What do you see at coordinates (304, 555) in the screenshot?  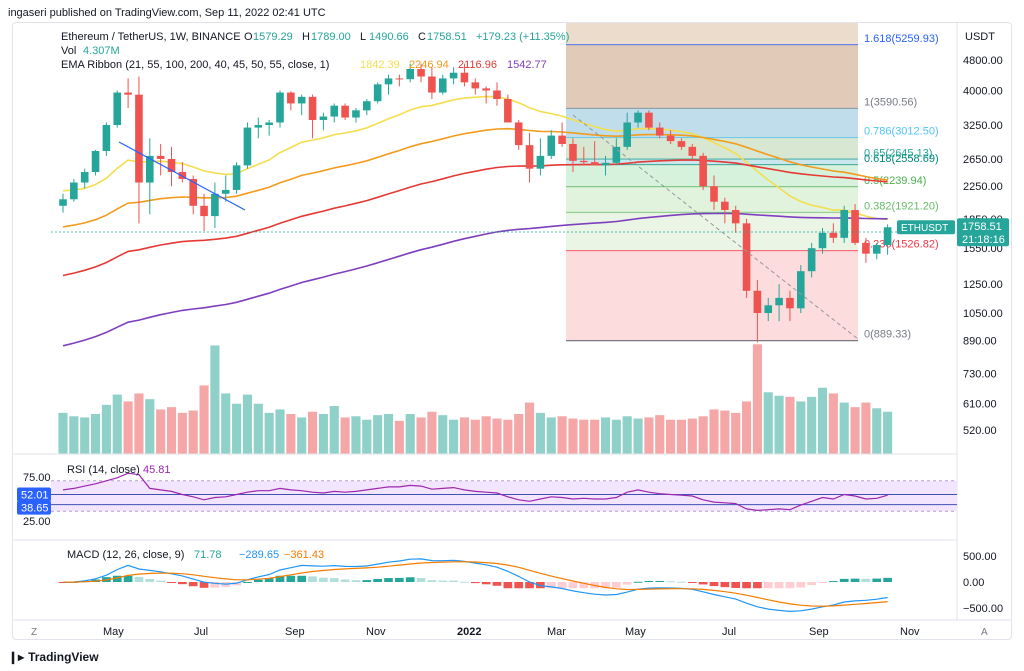 I see `macd-value: −361.43` at bounding box center [304, 555].